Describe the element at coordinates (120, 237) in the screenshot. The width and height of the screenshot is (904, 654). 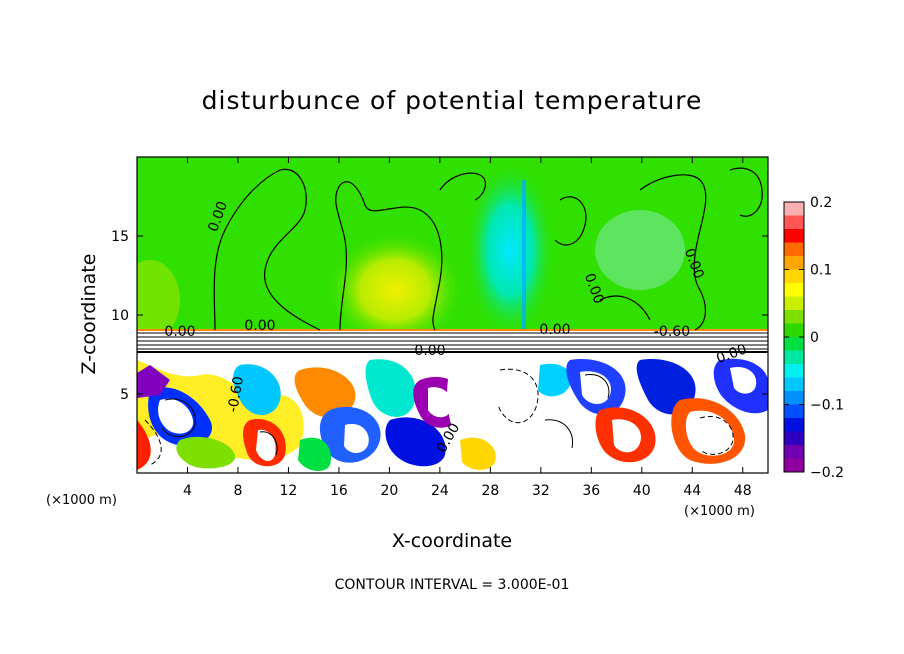
I see `y-tick-label: 15` at that location.